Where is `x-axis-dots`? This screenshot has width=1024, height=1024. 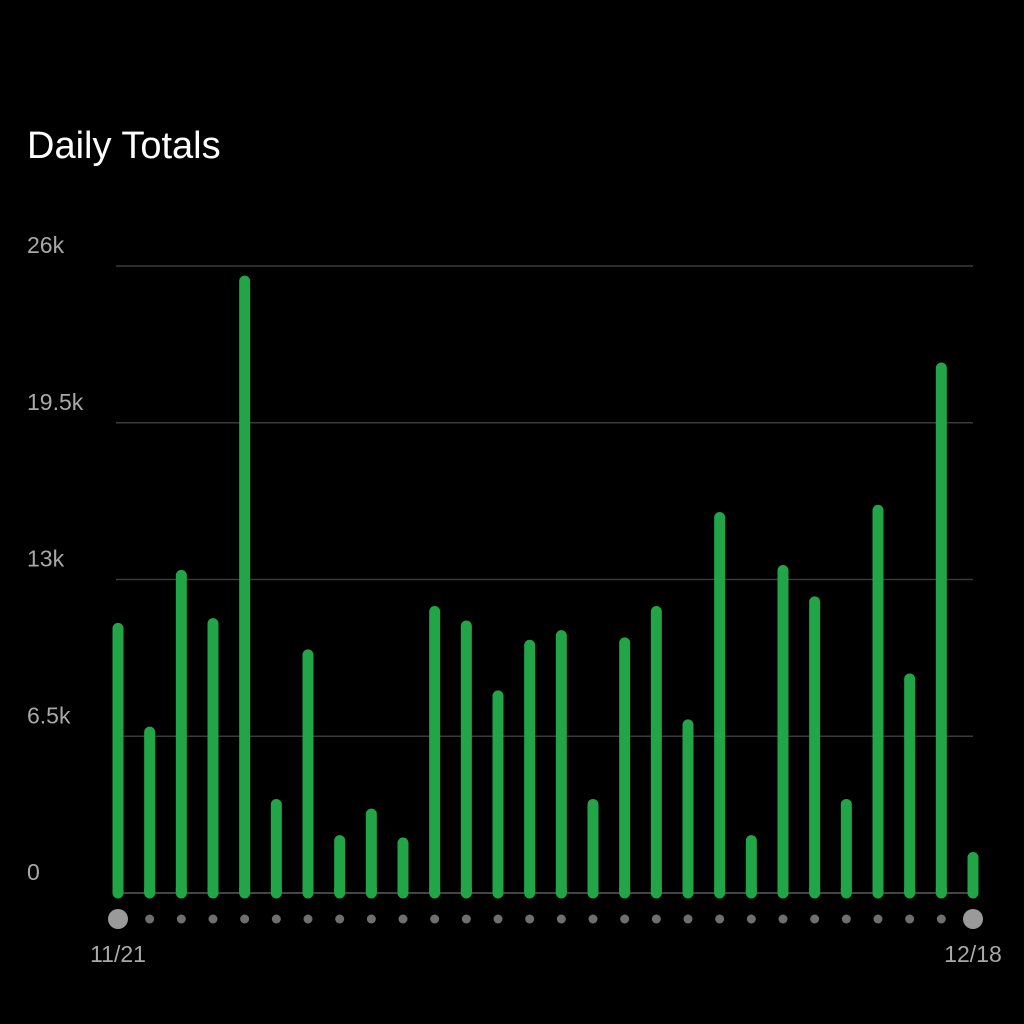
x-axis-dots is located at coordinates (545, 919).